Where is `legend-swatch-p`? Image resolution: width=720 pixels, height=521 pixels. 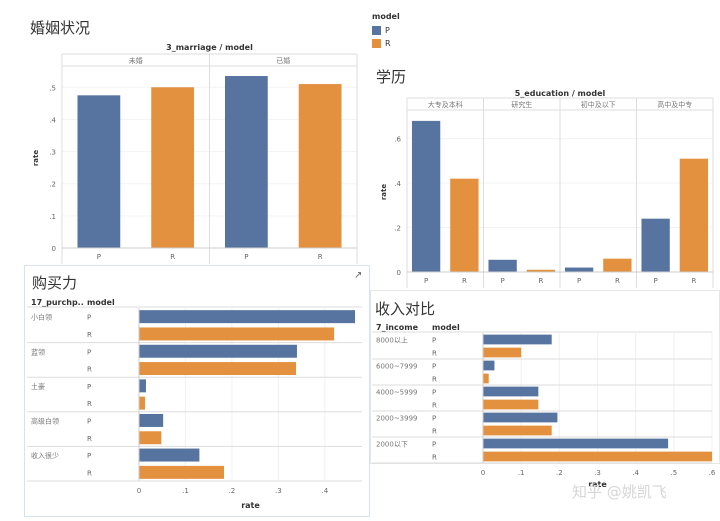 legend-swatch-p is located at coordinates (376, 30).